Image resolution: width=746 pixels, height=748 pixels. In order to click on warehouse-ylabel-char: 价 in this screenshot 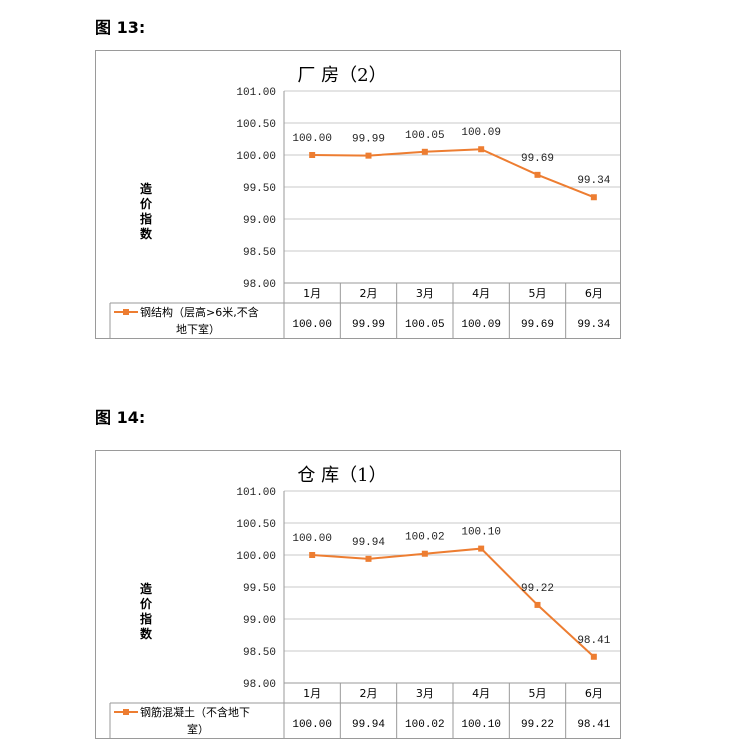, I will do `click(146, 604)`.